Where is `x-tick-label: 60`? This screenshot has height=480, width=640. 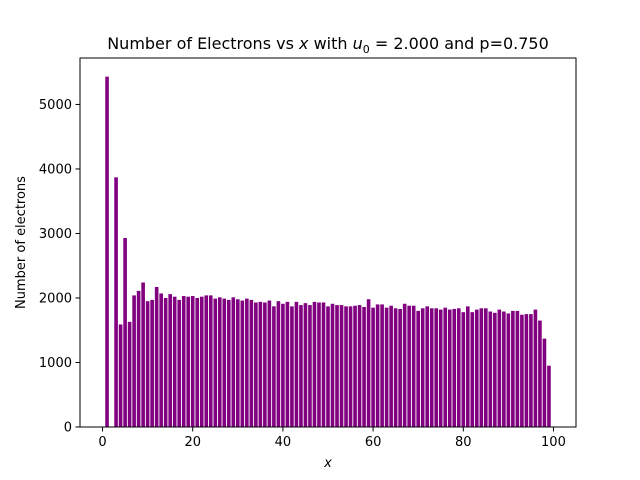
x-tick-label: 60 is located at coordinates (373, 442).